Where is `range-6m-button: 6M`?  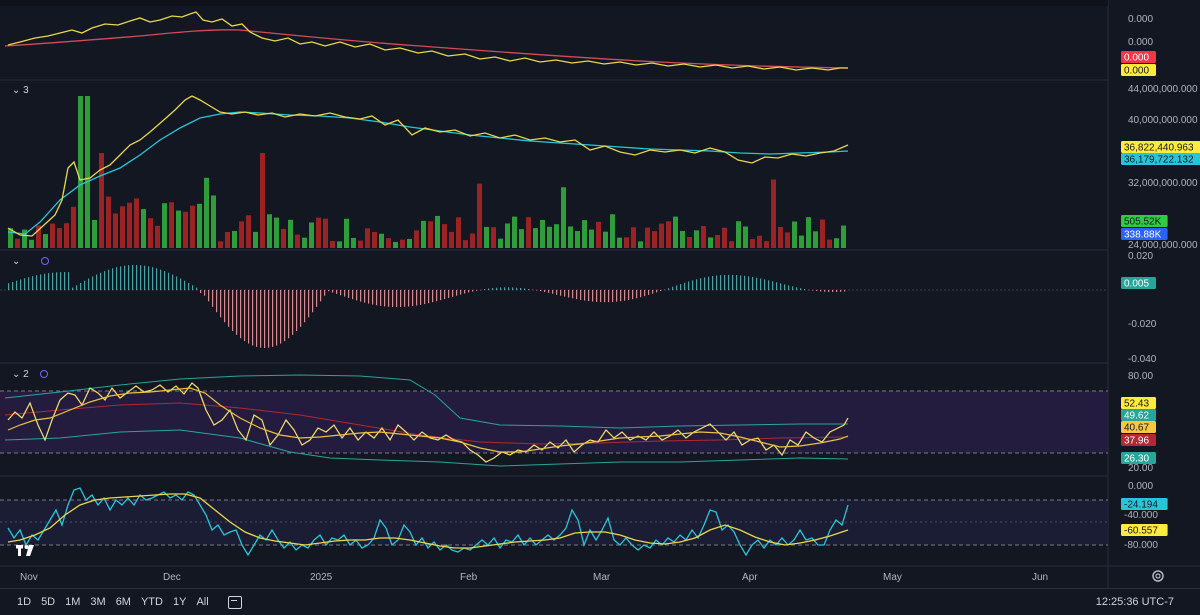 range-6m-button: 6M is located at coordinates (123, 602).